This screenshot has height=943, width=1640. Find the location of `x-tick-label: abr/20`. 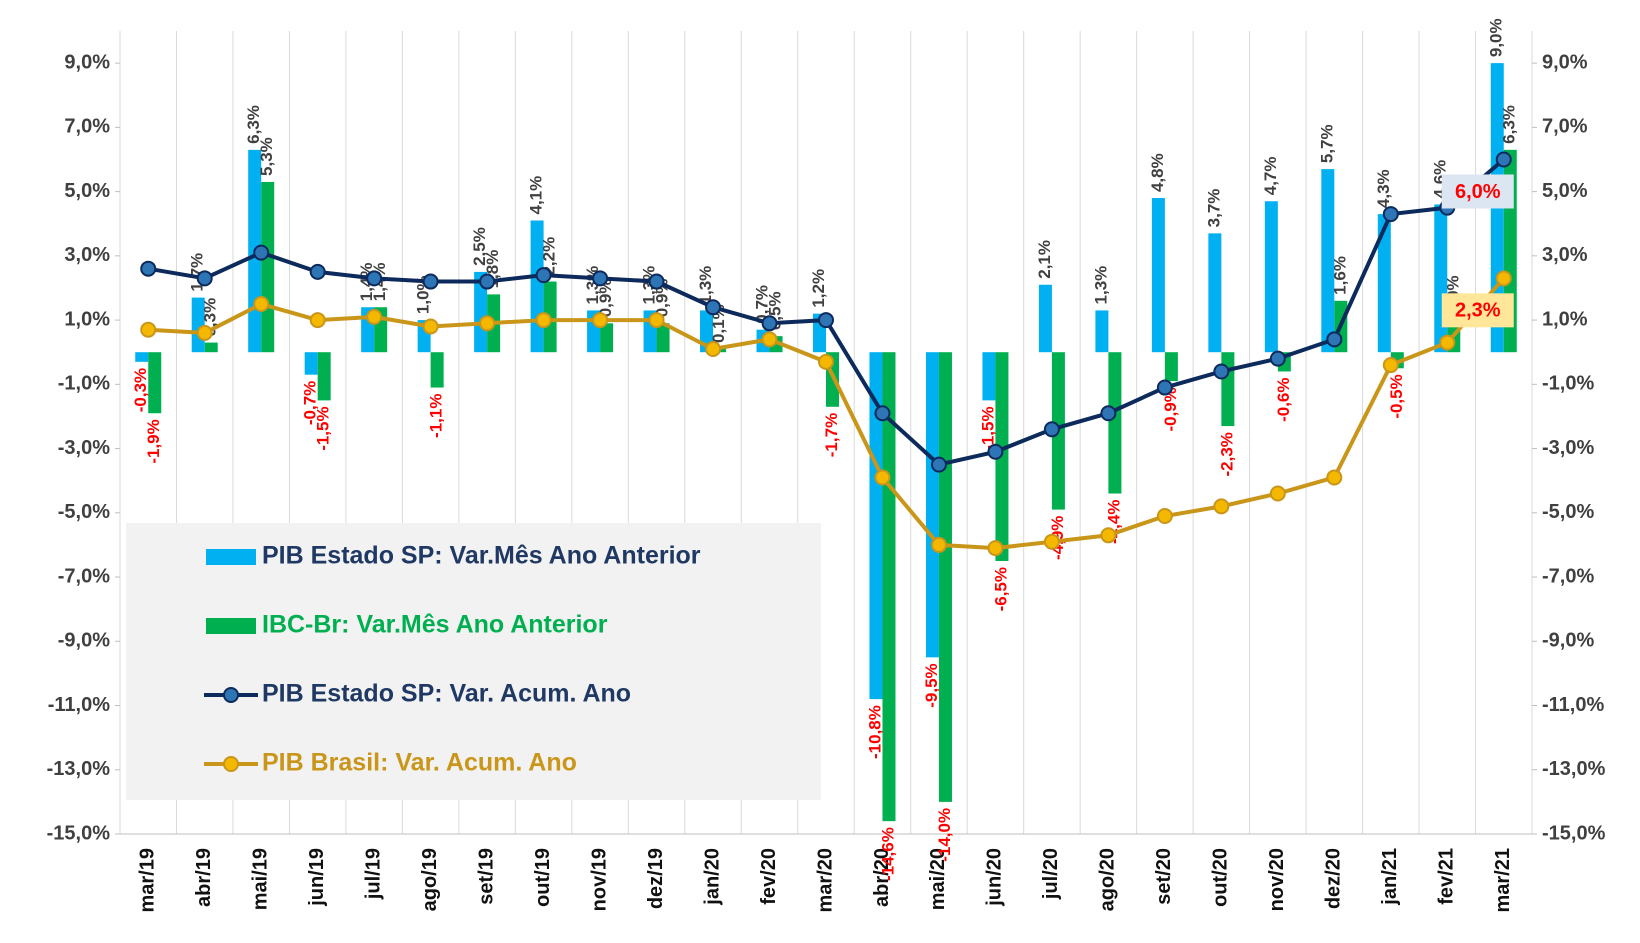

x-tick-label: abr/20 is located at coordinates (882, 877).